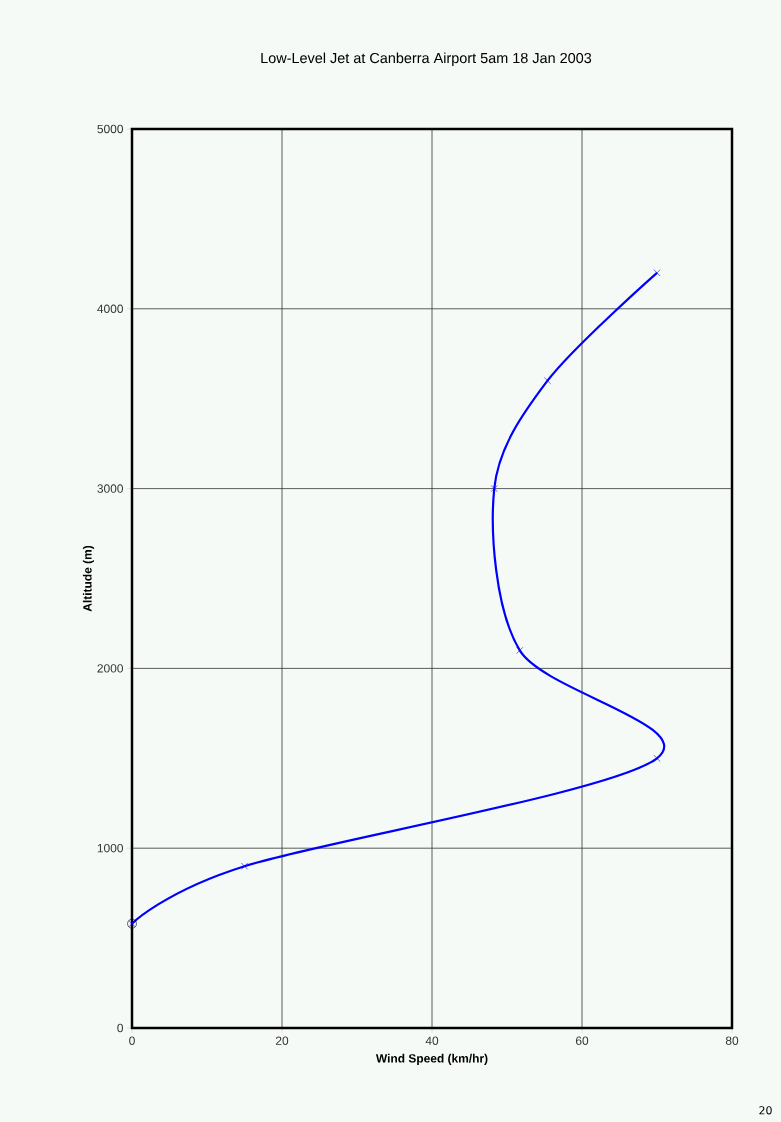 The image size is (781, 1122). I want to click on x-tick-label: 20, so click(282, 1040).